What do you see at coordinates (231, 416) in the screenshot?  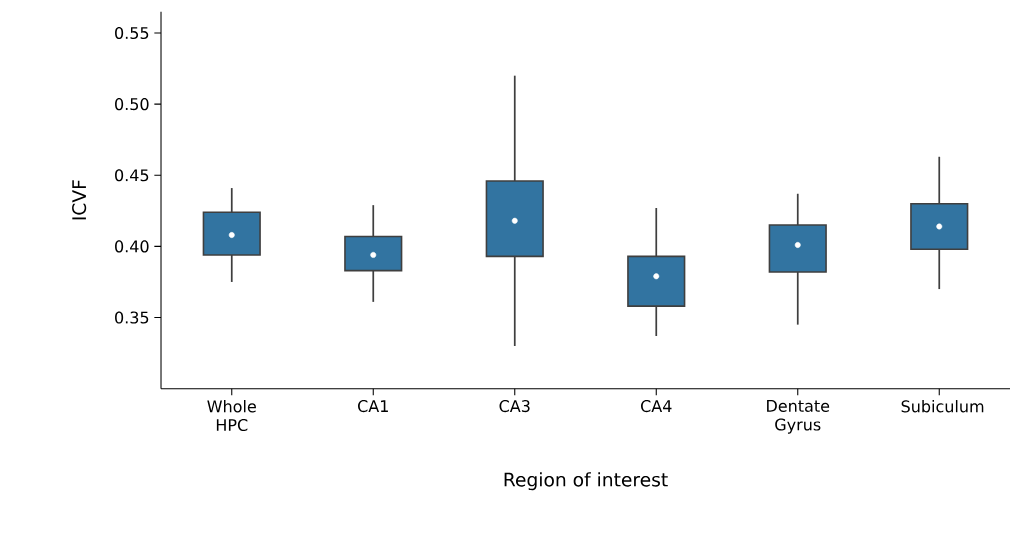 I see `x-tick-label: Whole HPC` at bounding box center [231, 416].